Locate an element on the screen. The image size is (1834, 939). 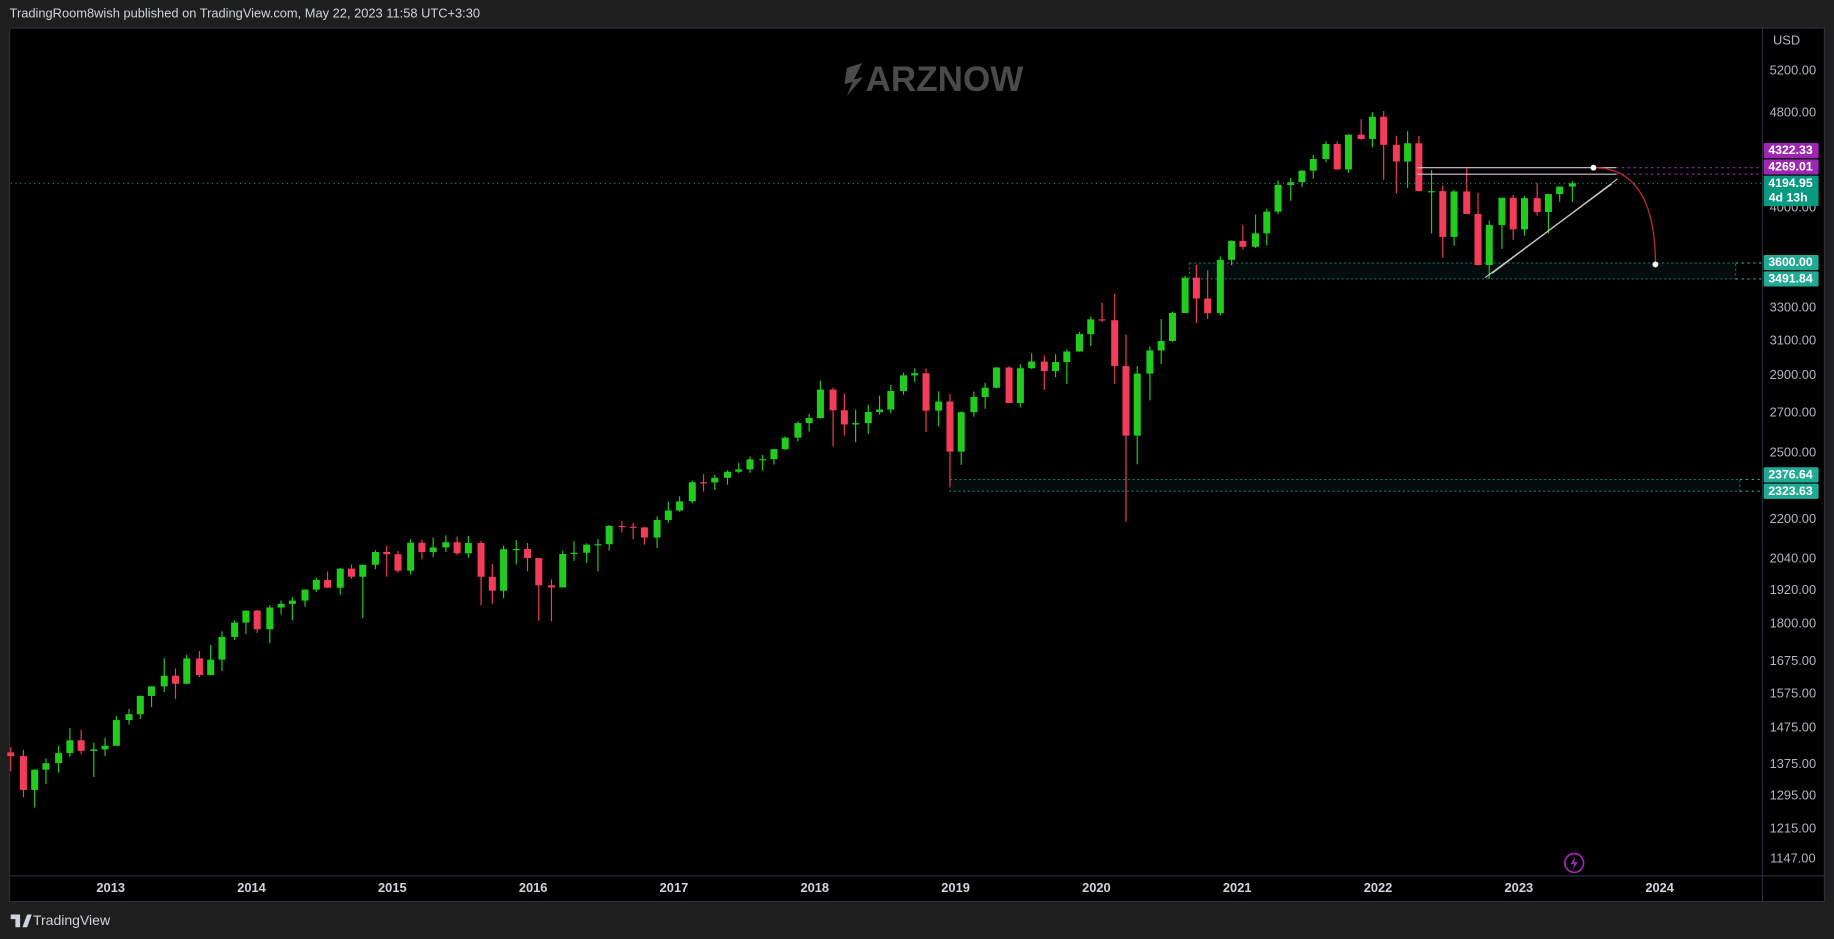
y-tick-label: 3300.00 is located at coordinates (1793, 307).